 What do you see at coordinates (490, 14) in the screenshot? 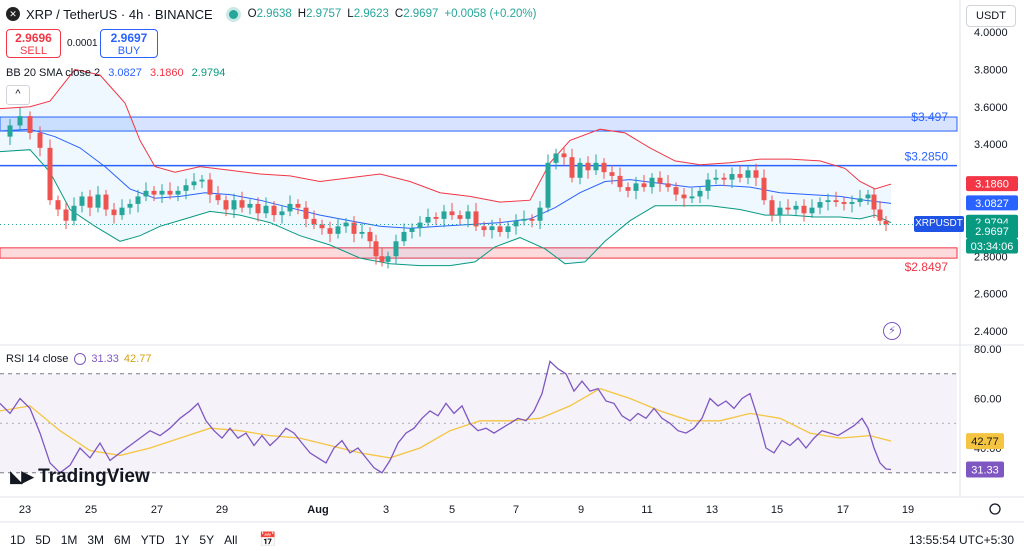
I see `change-value: +0.0058 (+0.20%)` at bounding box center [490, 14].